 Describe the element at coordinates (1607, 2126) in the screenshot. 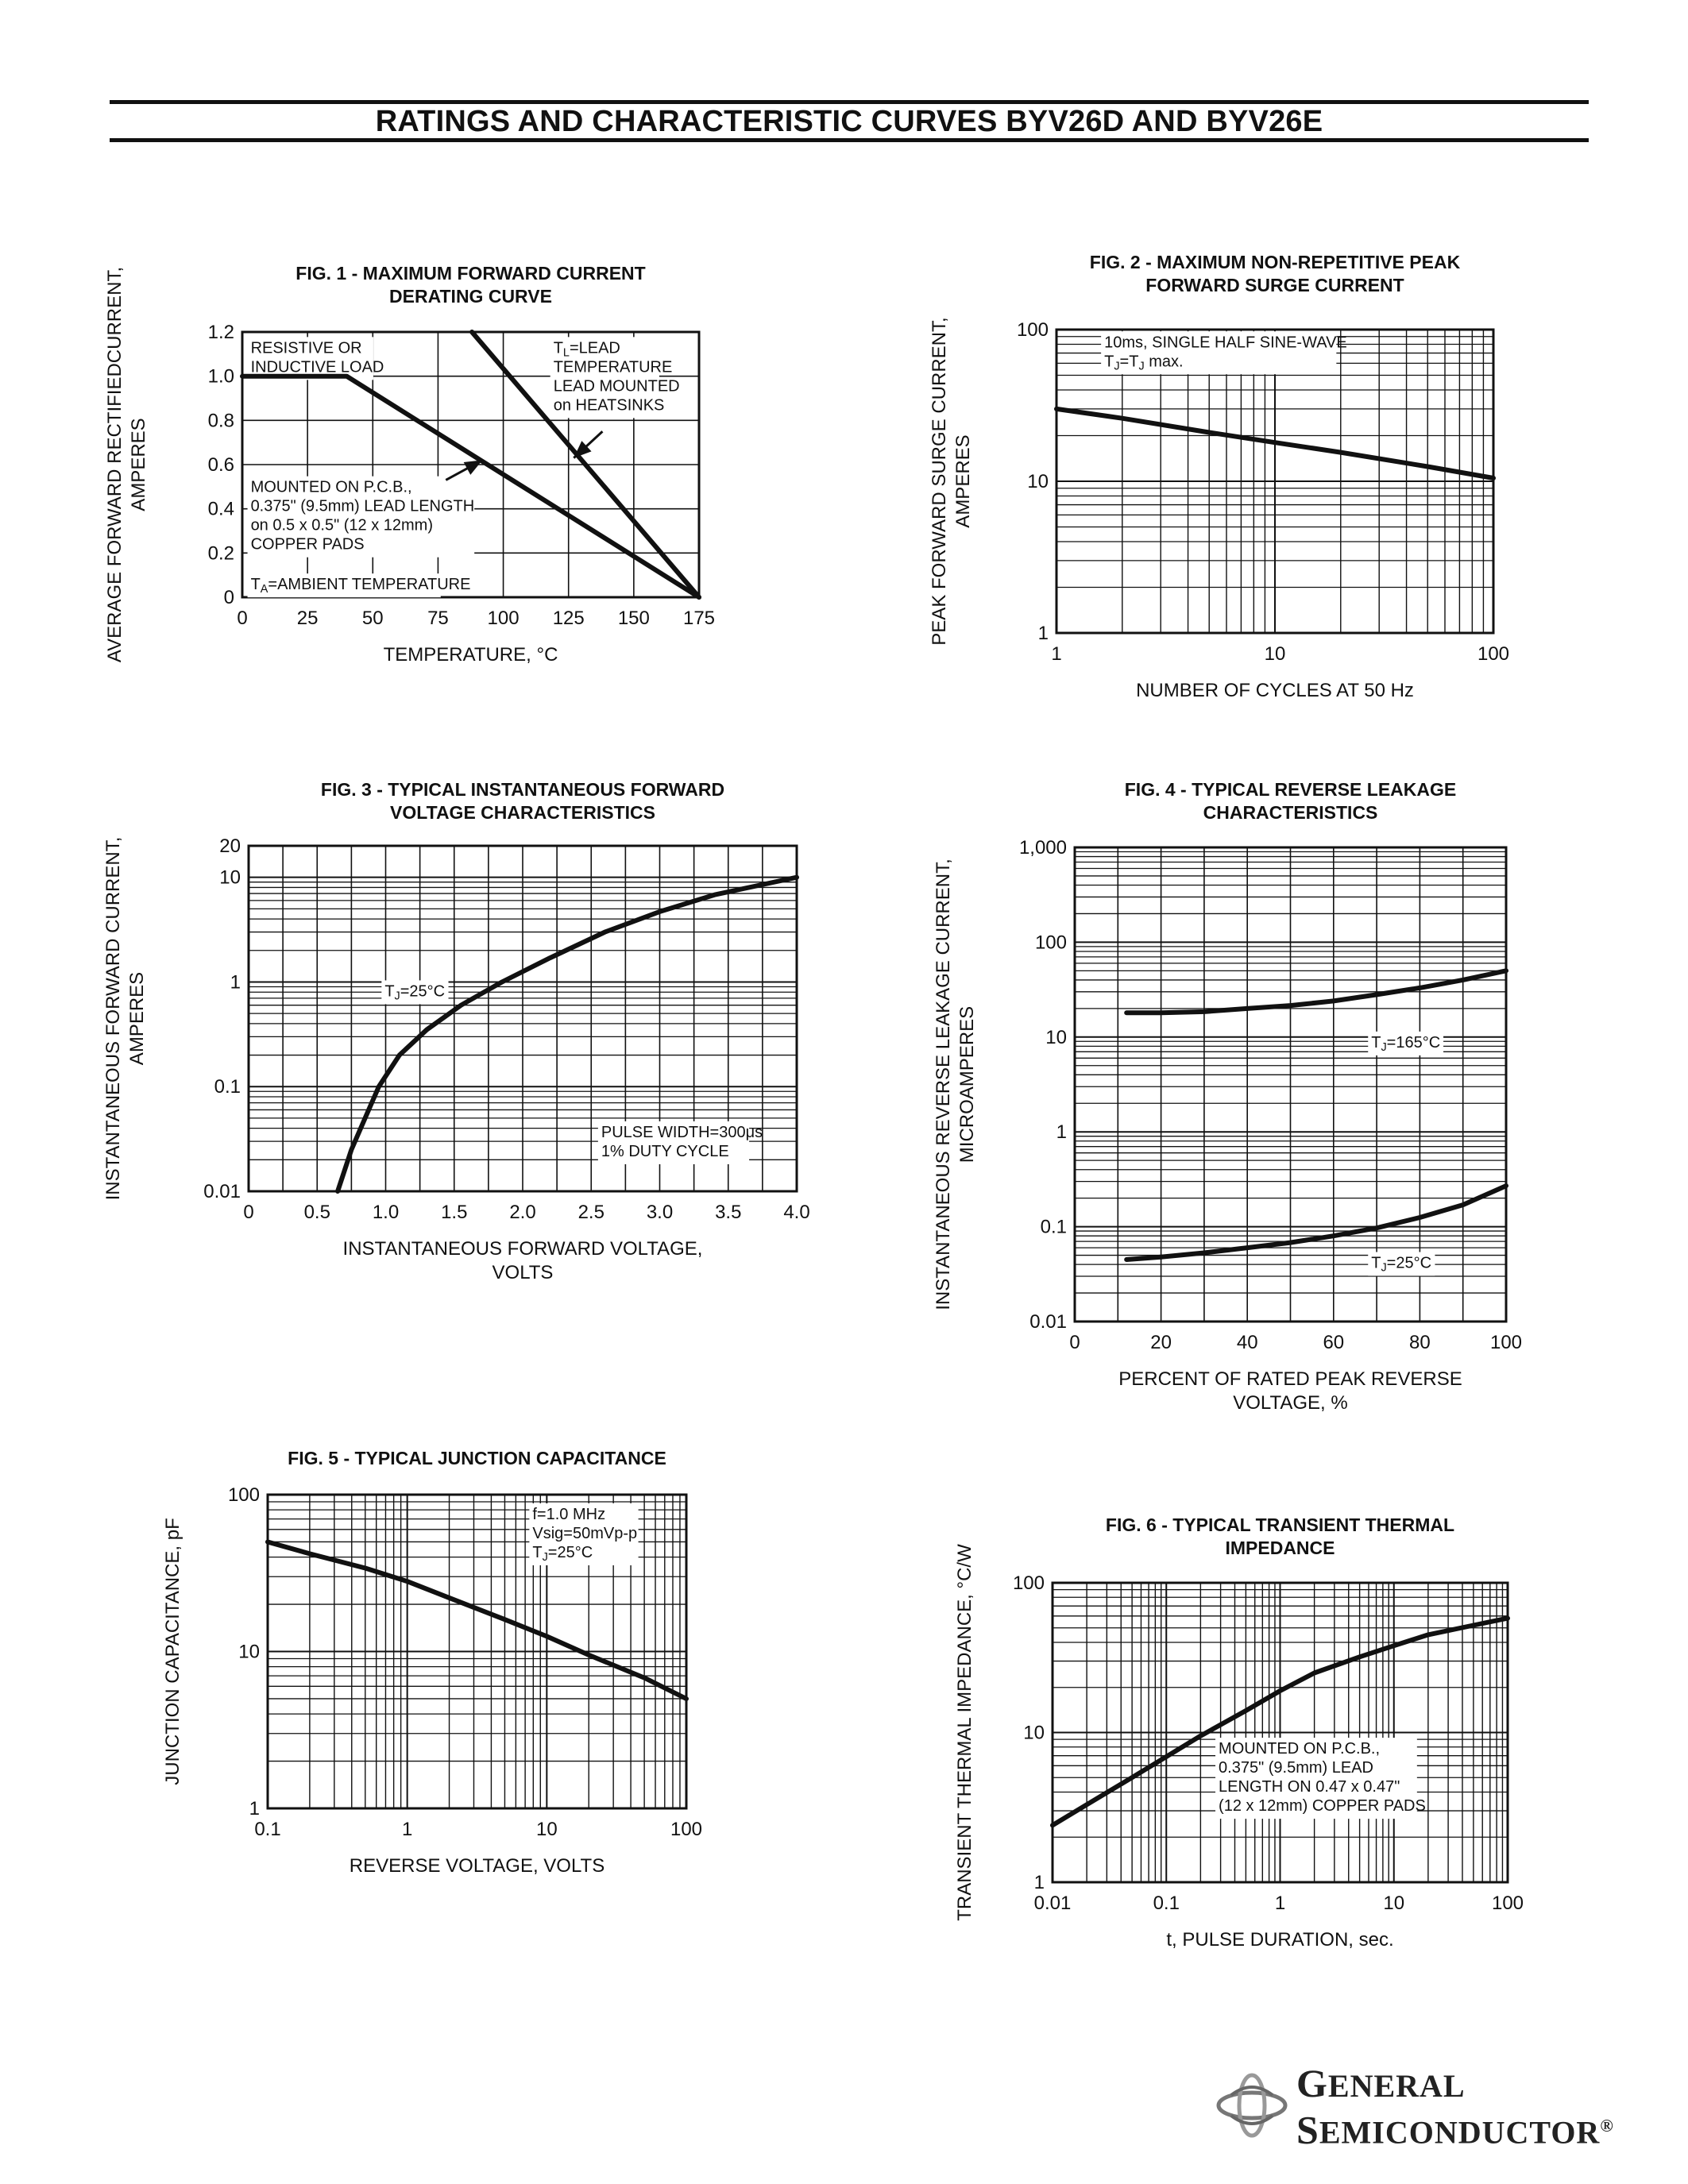

I see `registered-mark: ®` at that location.